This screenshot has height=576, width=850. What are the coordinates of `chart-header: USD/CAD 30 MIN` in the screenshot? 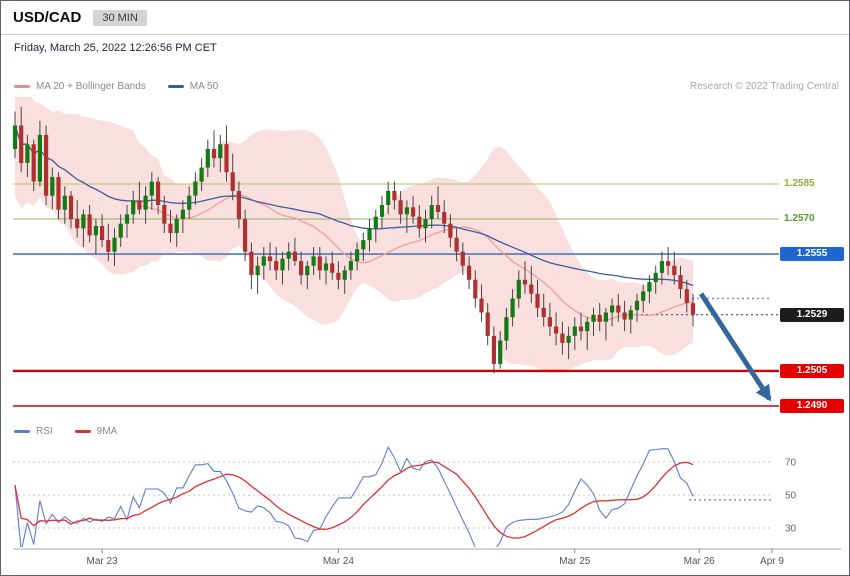 It's located at (425, 18).